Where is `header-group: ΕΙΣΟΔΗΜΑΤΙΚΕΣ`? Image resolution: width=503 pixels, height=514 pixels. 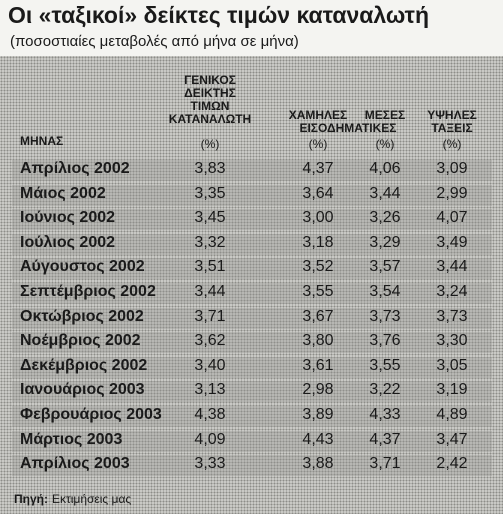
header-group: ΕΙΣΟΔΗΜΑΤΙΚΕΣ is located at coordinates (348, 128).